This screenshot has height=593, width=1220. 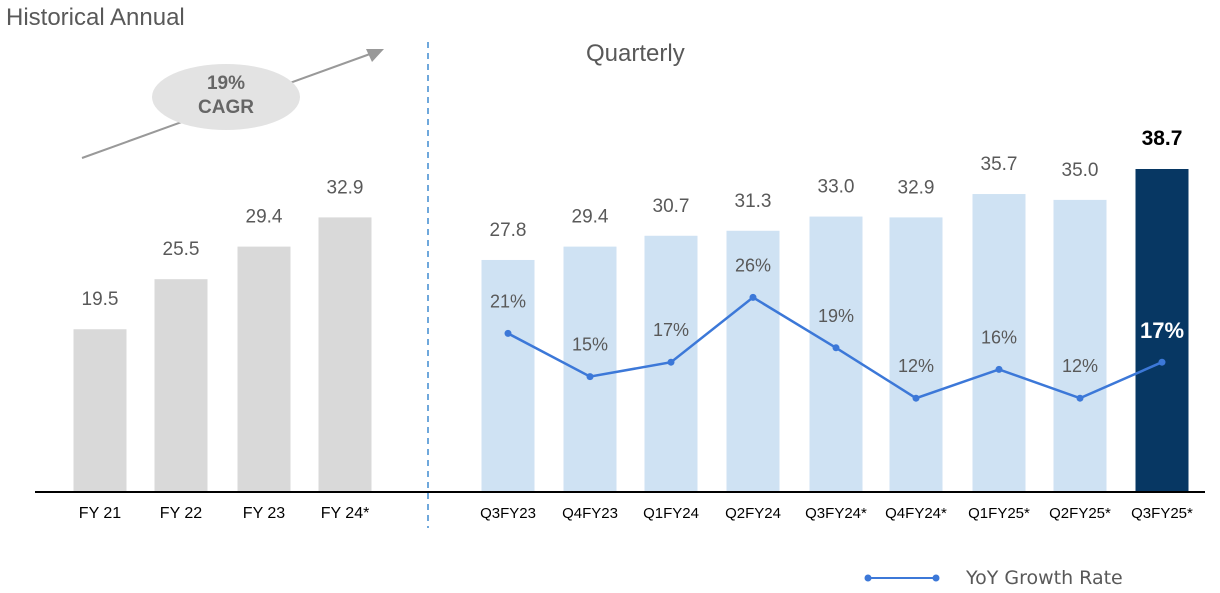 What do you see at coordinates (590, 217) in the screenshot?
I see `quarter-value-label: 29.4` at bounding box center [590, 217].